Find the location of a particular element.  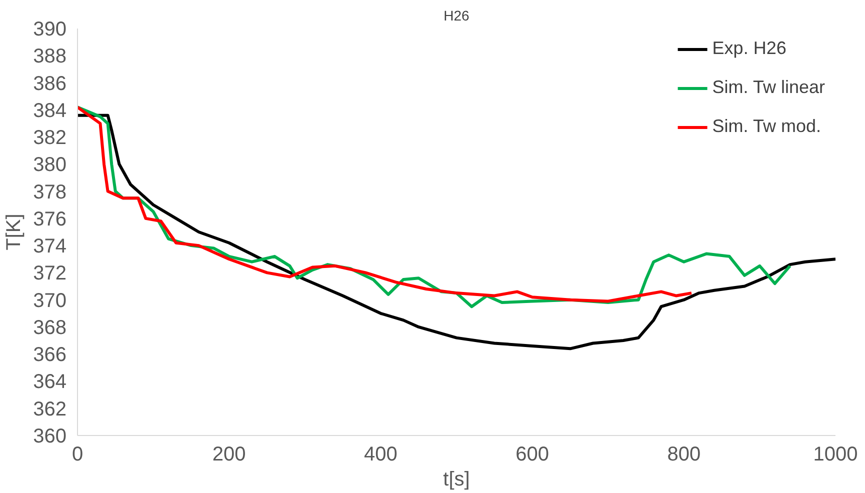

x-tick-label: 0 is located at coordinates (78, 455).